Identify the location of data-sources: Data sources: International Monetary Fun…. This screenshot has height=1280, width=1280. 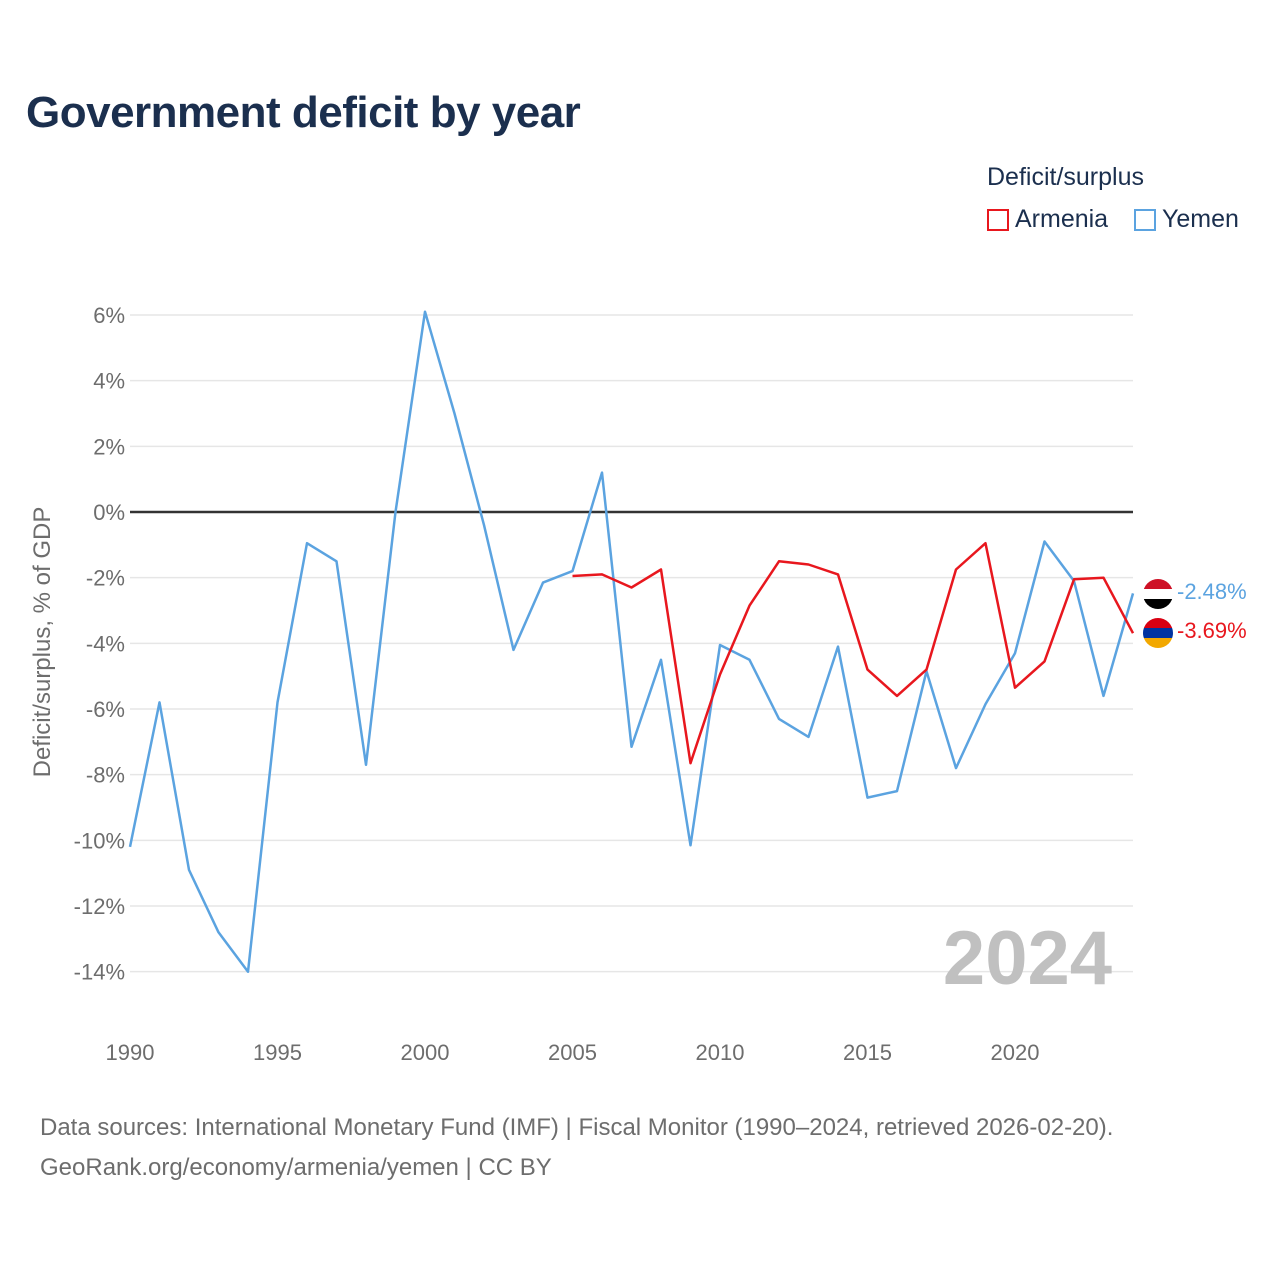
(576, 1148).